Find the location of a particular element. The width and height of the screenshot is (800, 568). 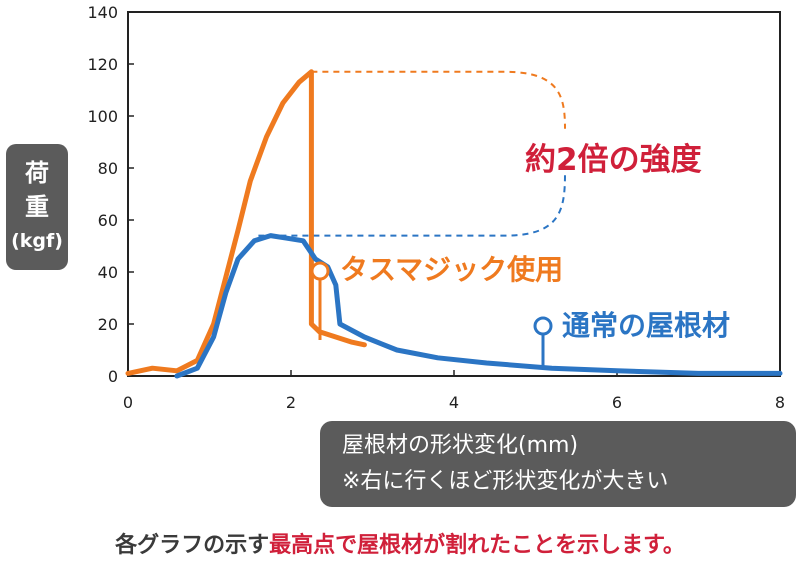

y-tick-label: 140 is located at coordinates (102, 12).